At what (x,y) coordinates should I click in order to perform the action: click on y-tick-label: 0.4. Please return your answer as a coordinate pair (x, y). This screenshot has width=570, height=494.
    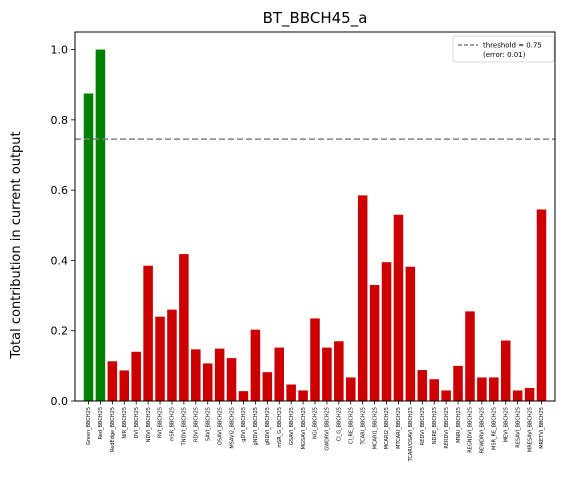
    Looking at the image, I should click on (60, 260).